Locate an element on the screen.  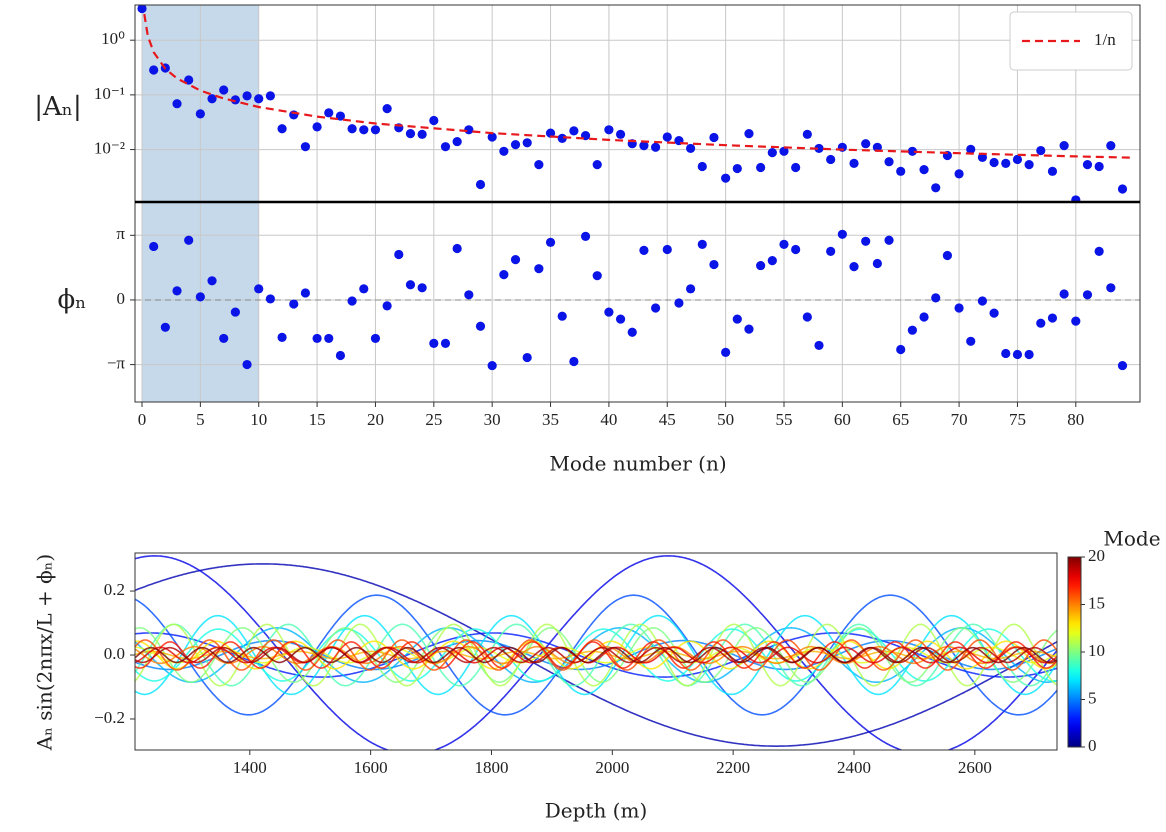
colorbar-tick-label: 15 is located at coordinates (1096, 602).